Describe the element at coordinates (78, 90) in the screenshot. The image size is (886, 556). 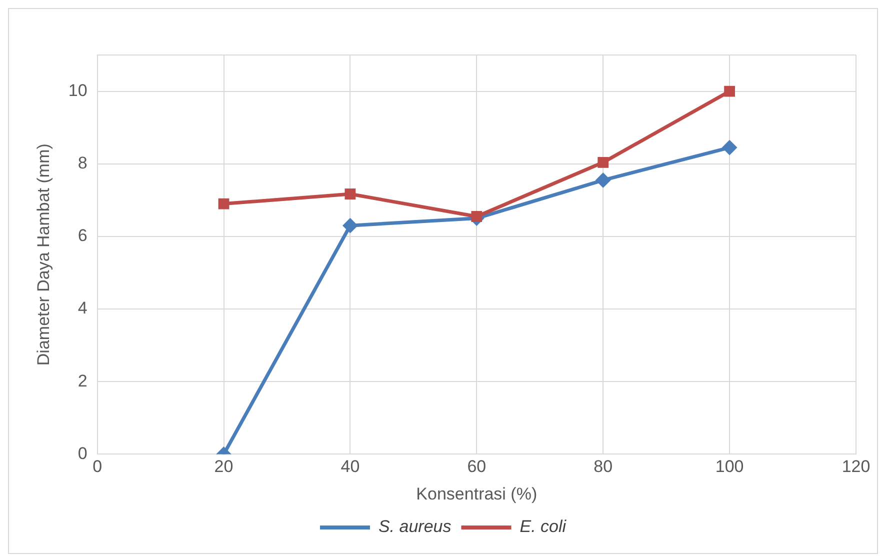
I see `y-tick-label: 10` at that location.